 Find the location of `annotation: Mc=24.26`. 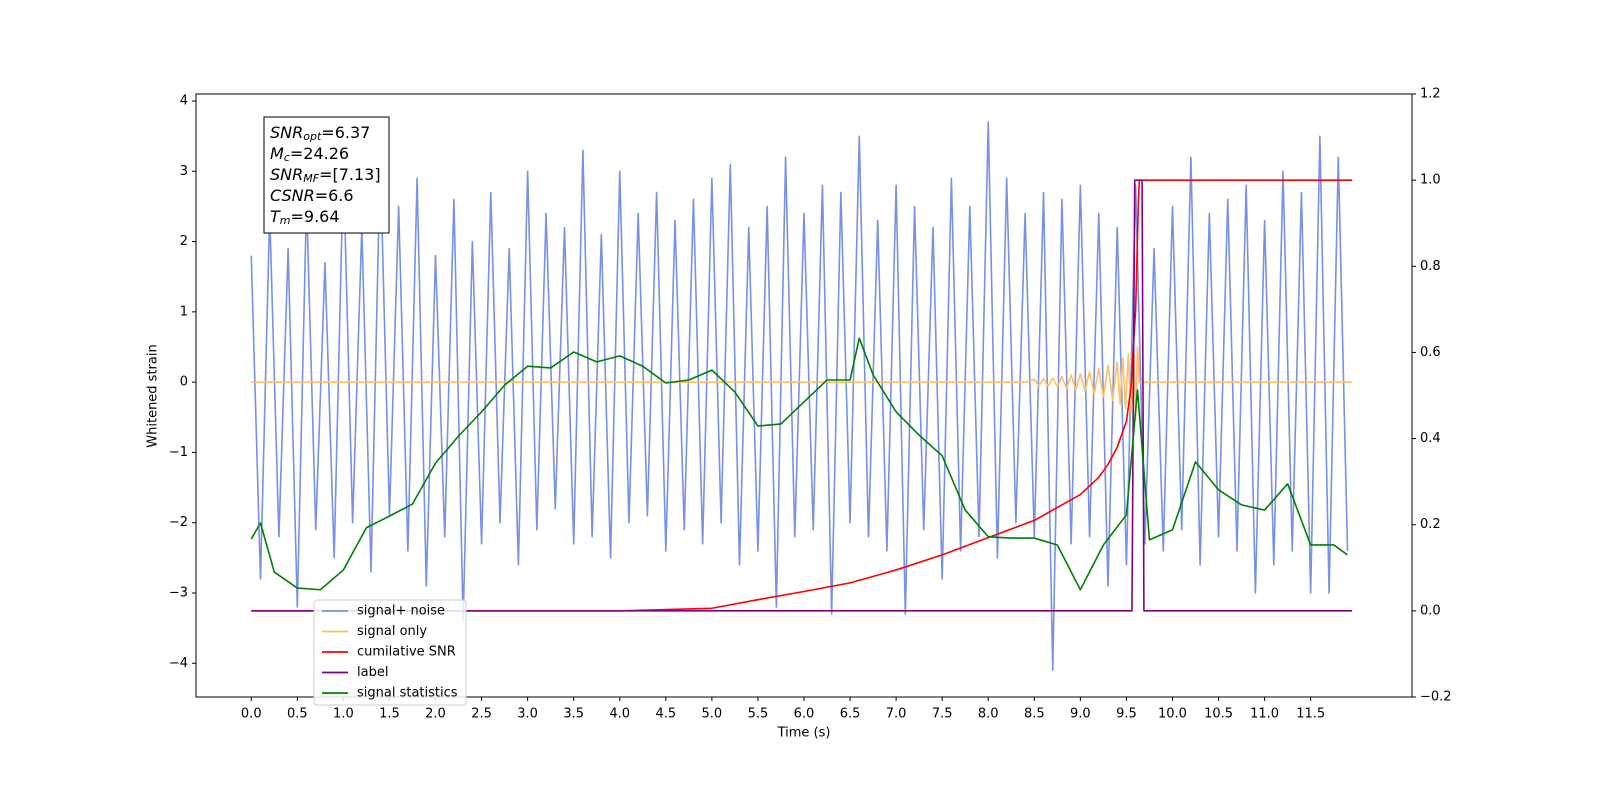

annotation: Mc=24.26 is located at coordinates (309, 154).